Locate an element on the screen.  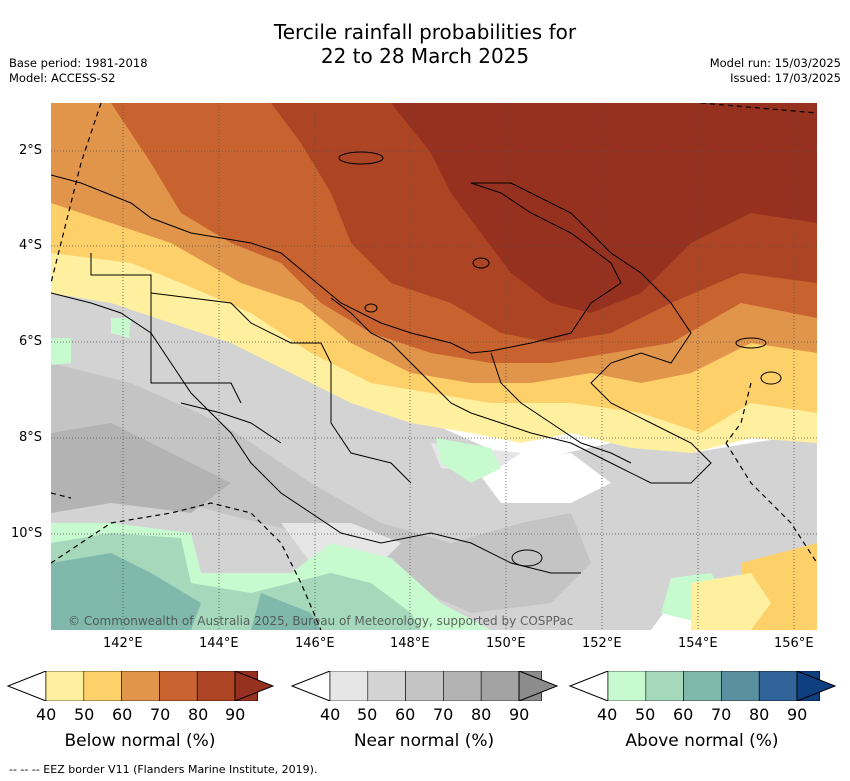
lat-label: 8°S is located at coordinates (31, 437).